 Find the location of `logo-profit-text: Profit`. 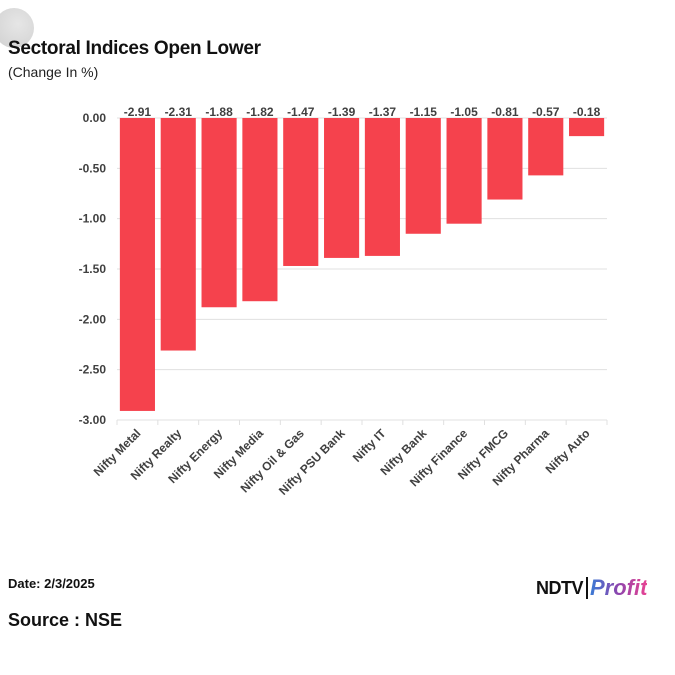

logo-profit-text: Profit is located at coordinates (619, 587).